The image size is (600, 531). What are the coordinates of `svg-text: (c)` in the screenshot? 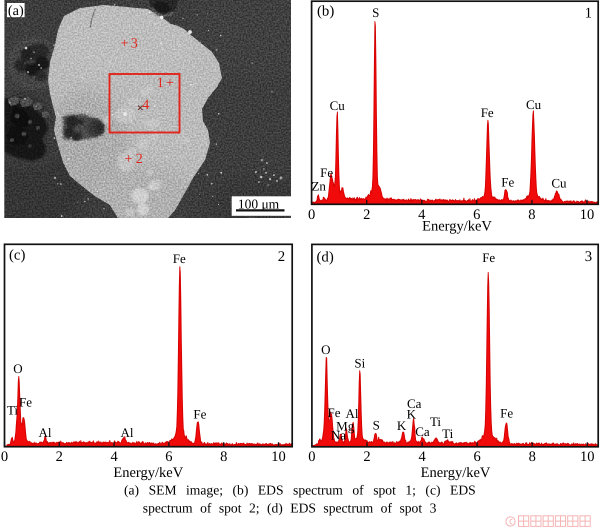 It's located at (17, 255).